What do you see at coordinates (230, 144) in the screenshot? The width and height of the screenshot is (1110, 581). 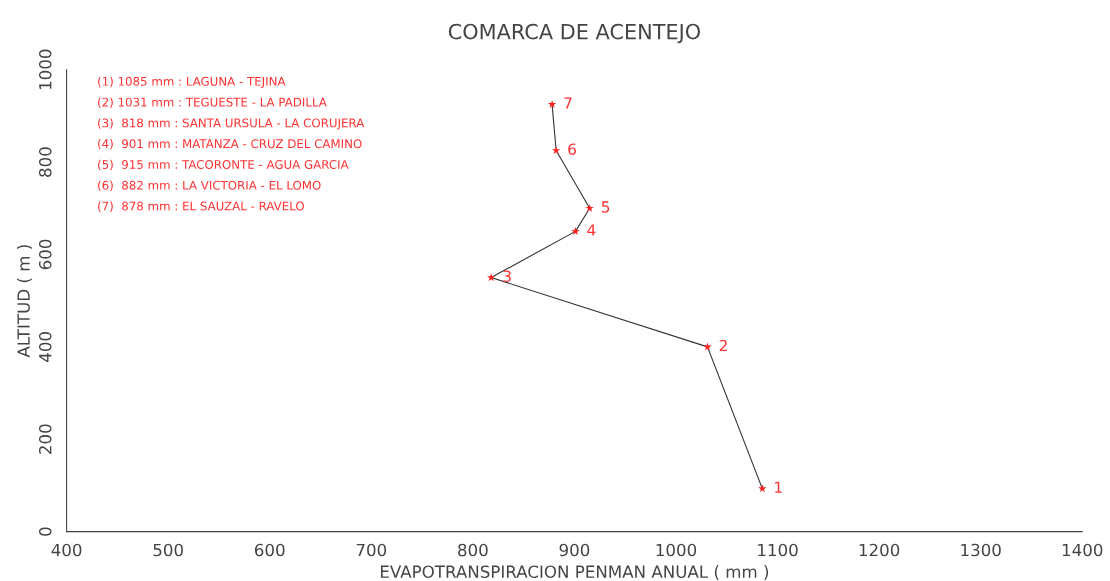 I see `annotation: (4) 901 mm : MATANZA - CRUZ DEL CAMINO` at bounding box center [230, 144].